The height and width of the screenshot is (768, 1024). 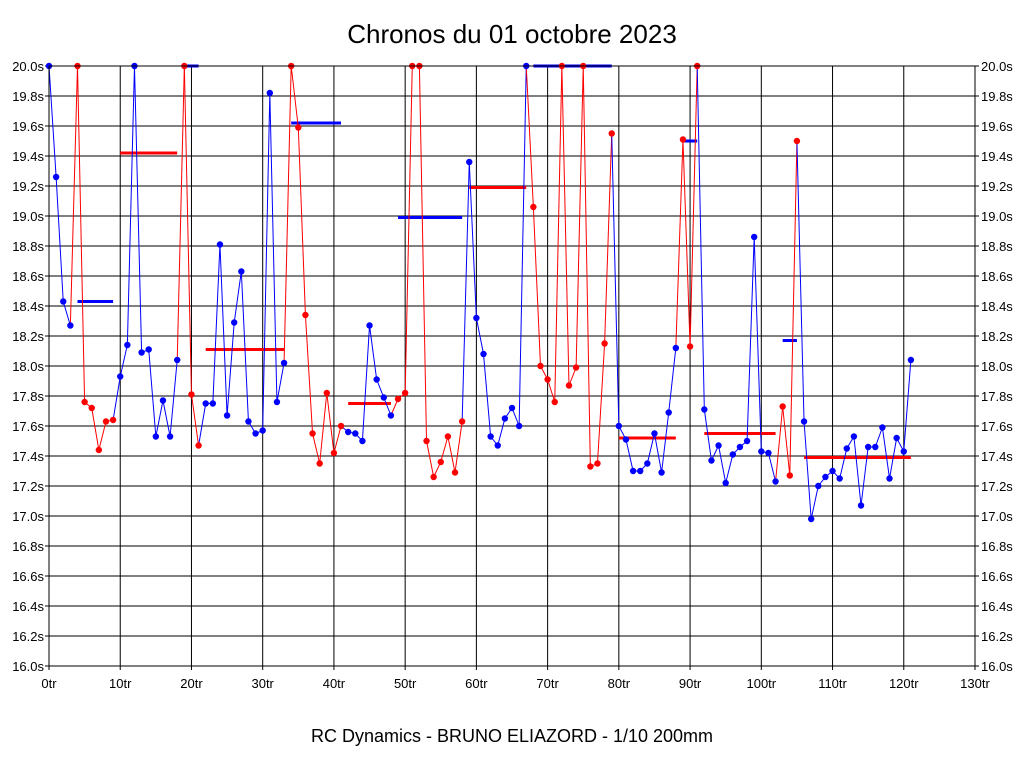 What do you see at coordinates (28, 186) in the screenshot?
I see `y-tick-label-left: 19.2s` at bounding box center [28, 186].